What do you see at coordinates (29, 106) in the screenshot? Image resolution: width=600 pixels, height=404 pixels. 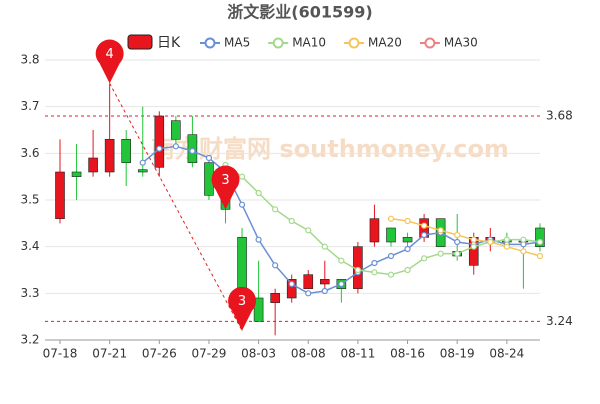 I see `y-tick-label: 3.7` at bounding box center [29, 106].